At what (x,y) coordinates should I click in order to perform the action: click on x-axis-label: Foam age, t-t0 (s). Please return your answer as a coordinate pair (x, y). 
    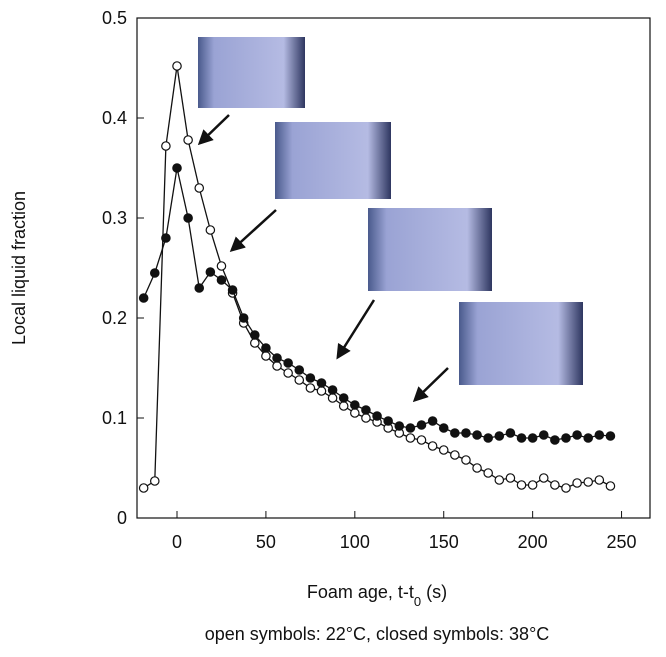
    Looking at the image, I should click on (377, 595).